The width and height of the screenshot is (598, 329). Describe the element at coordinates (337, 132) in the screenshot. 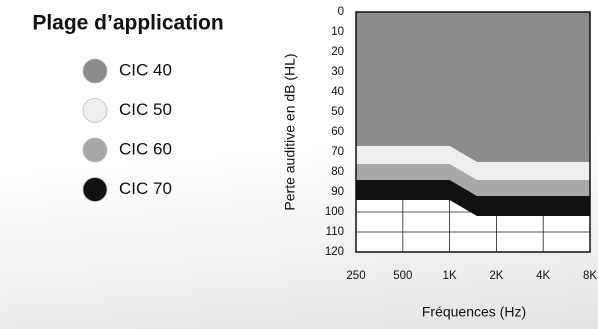

I see `y-tick-label: 60` at that location.